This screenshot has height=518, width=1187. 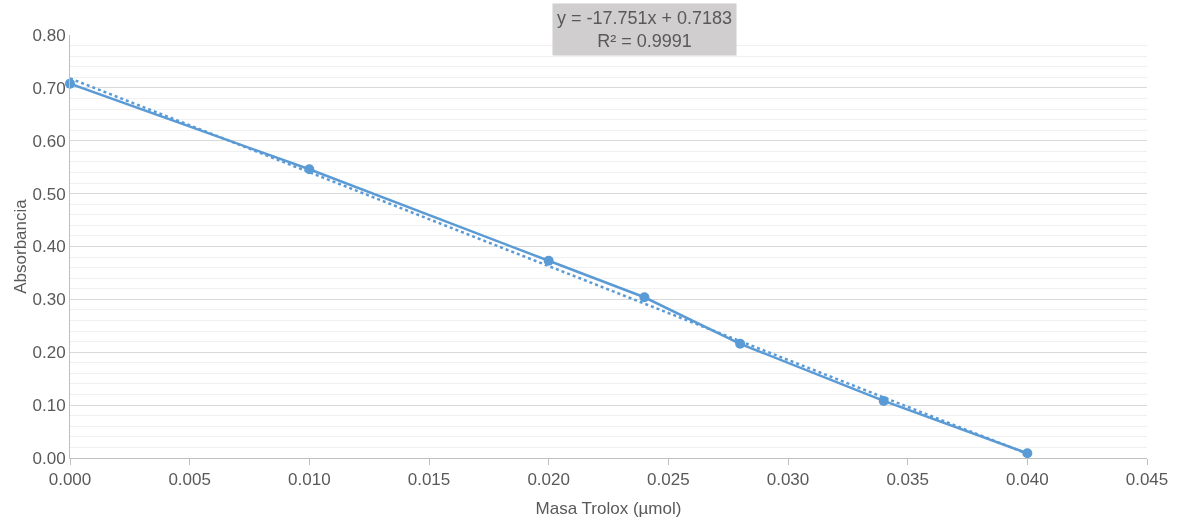 What do you see at coordinates (548, 480) in the screenshot?
I see `x-tick-label: 0.020` at bounding box center [548, 480].